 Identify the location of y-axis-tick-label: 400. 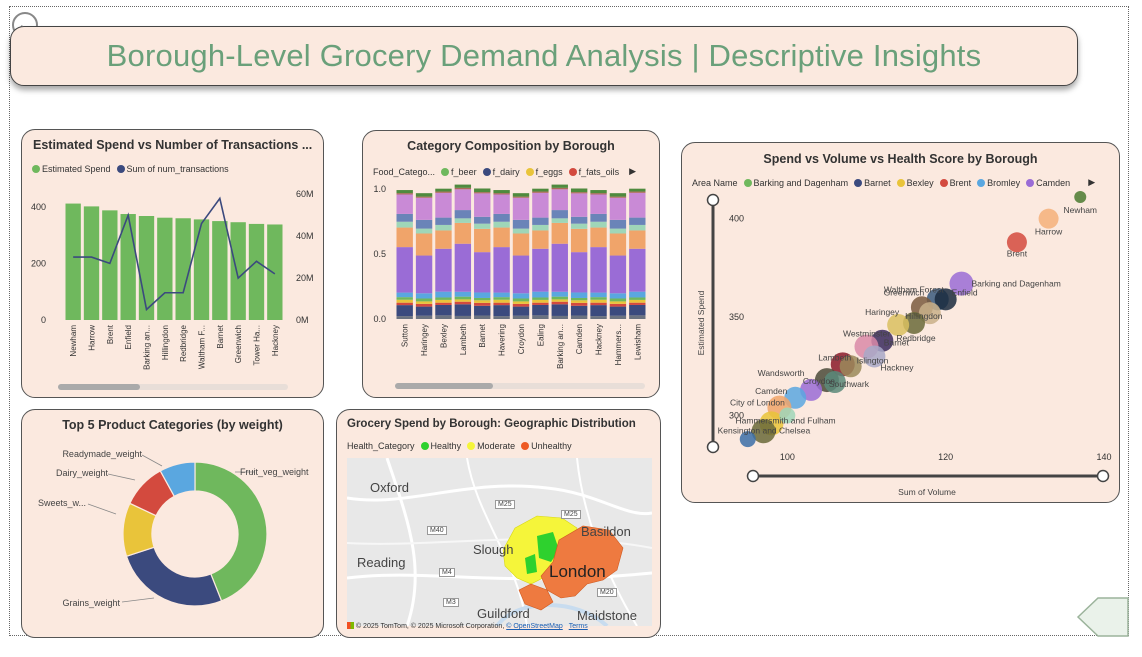
(38, 207).